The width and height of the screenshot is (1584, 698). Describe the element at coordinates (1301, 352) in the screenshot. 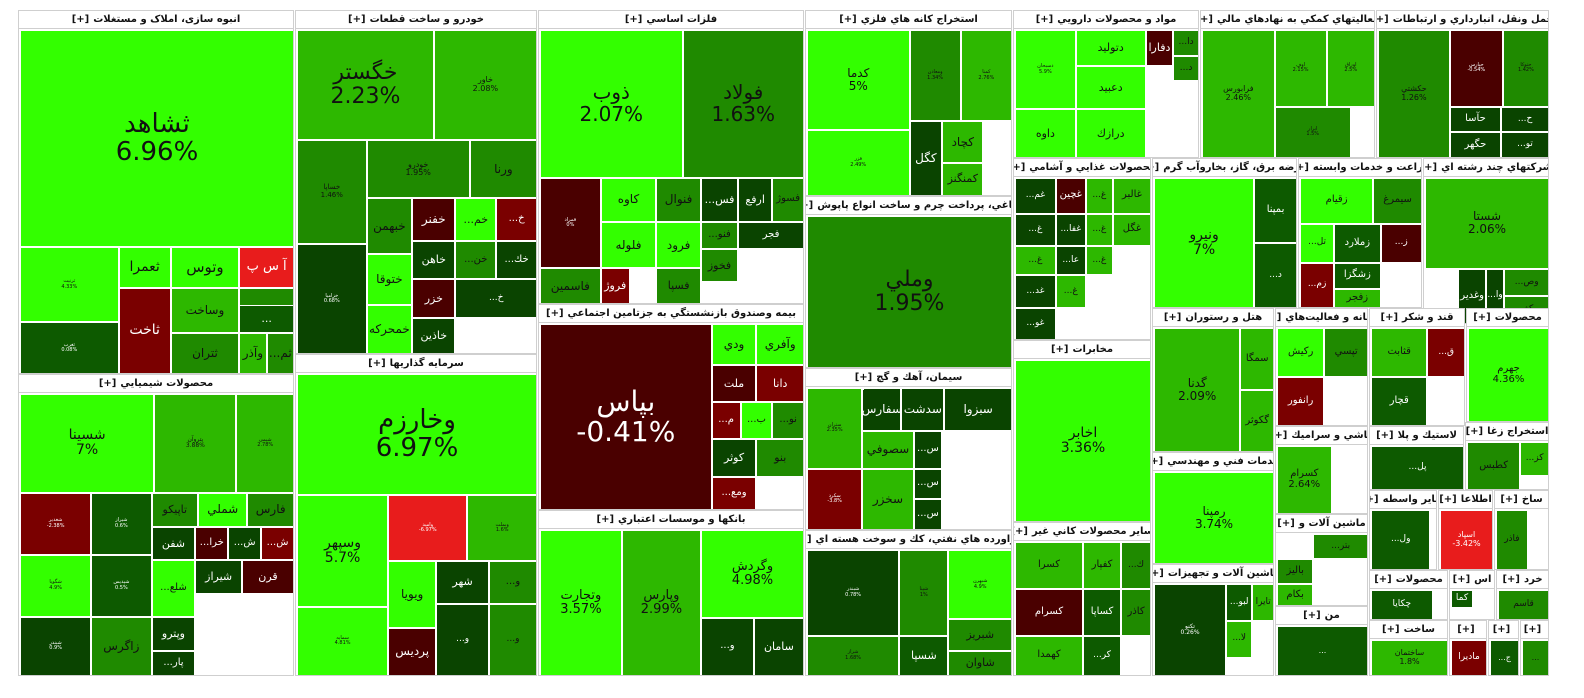

I see `stock-tile: ركيش` at that location.